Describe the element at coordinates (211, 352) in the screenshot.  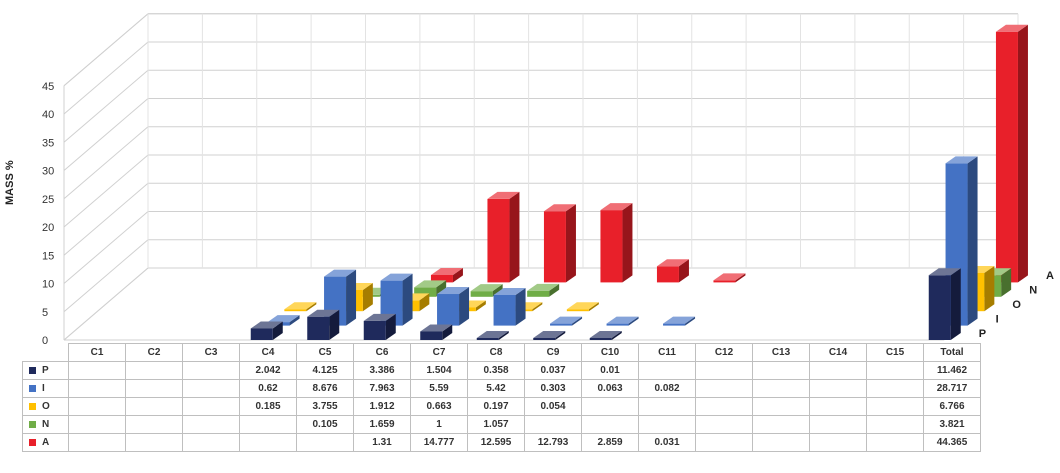
I see `x-tick-label: C3` at that location.